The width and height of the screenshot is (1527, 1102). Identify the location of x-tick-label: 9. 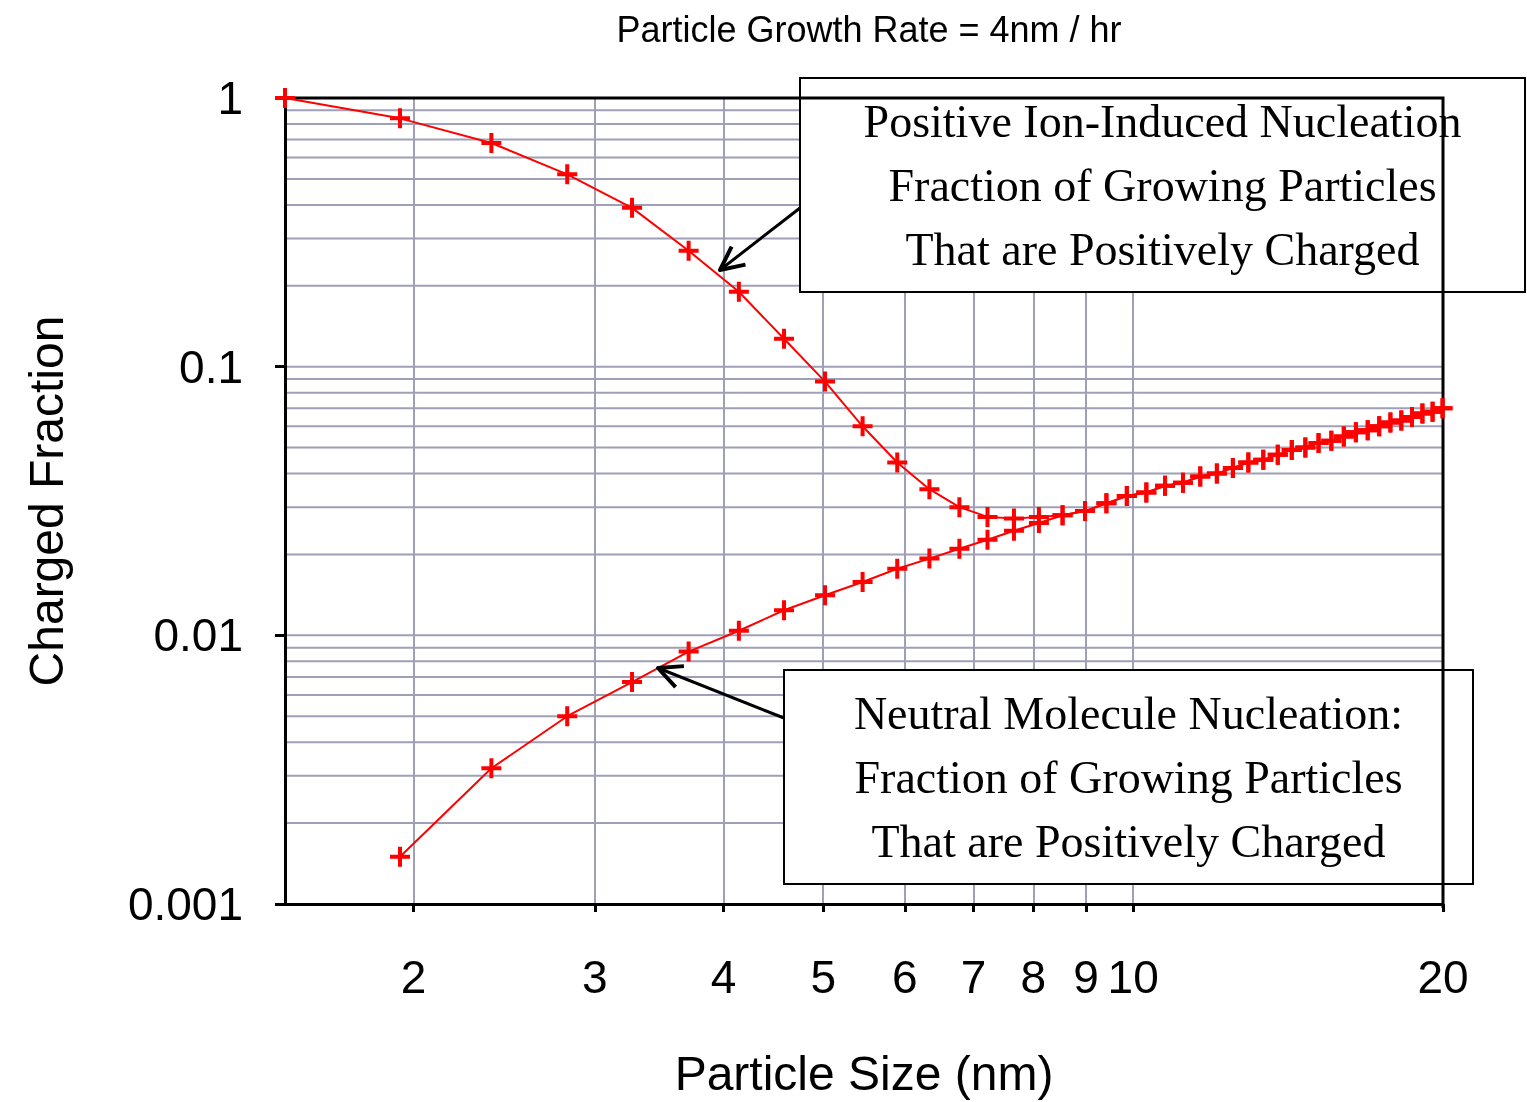
(1086, 977).